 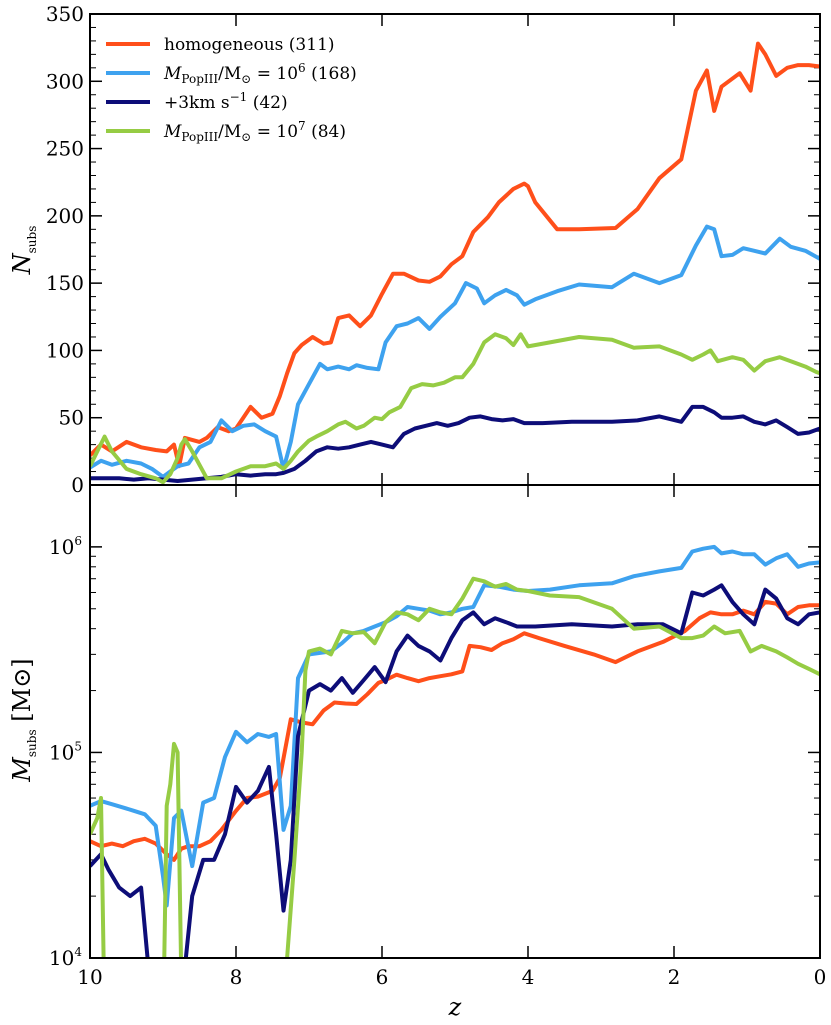 What do you see at coordinates (455, 443) in the screenshot?
I see `series-line-stream` at bounding box center [455, 443].